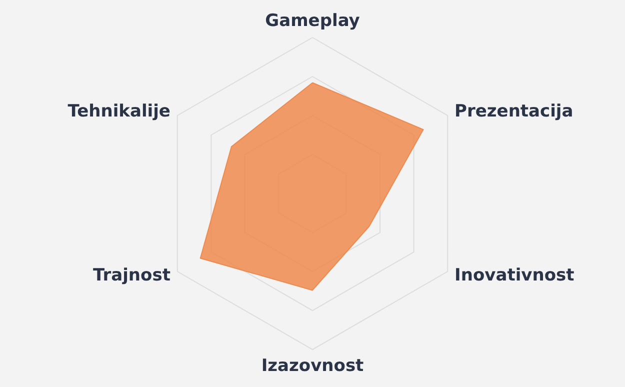 The image size is (625, 387). Describe the element at coordinates (514, 276) in the screenshot. I see `spoke-label: Inovativnost` at that location.